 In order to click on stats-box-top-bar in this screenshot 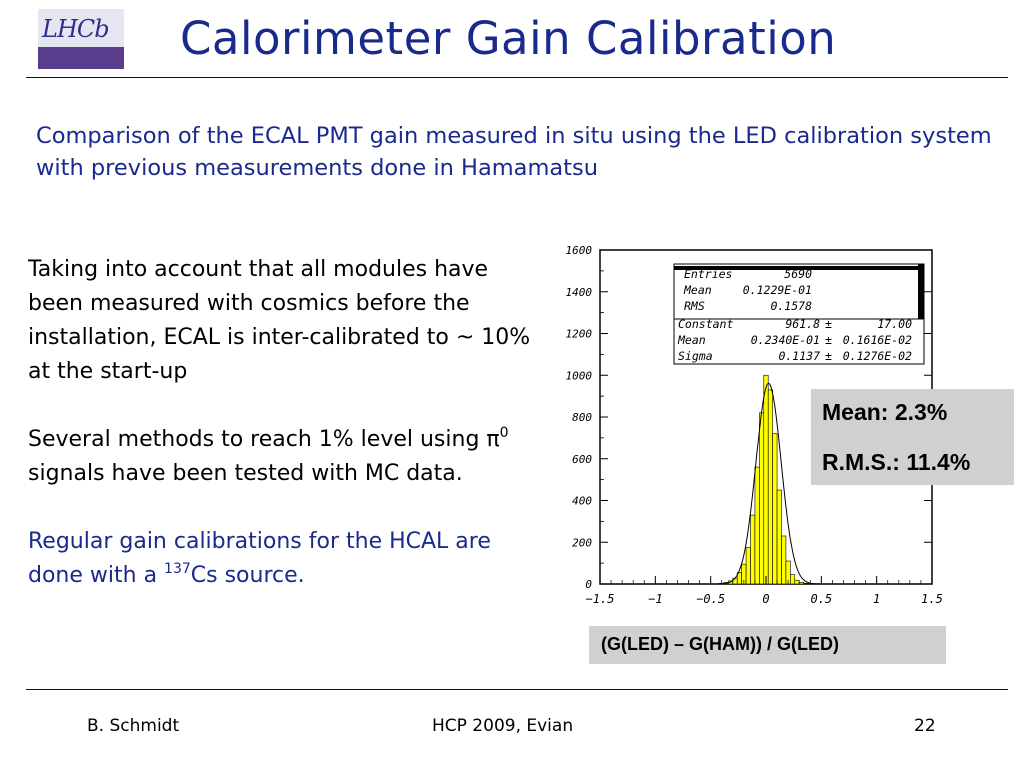, I will do `click(799, 268)`.